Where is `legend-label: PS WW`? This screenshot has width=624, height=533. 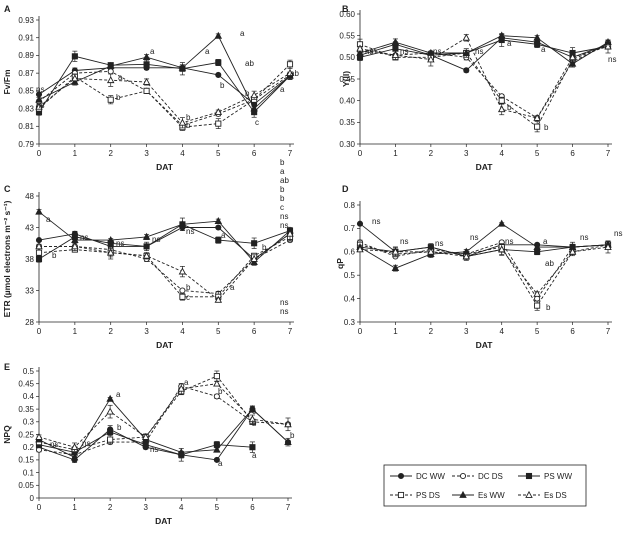
legend-label: PS WW is located at coordinates (558, 476).